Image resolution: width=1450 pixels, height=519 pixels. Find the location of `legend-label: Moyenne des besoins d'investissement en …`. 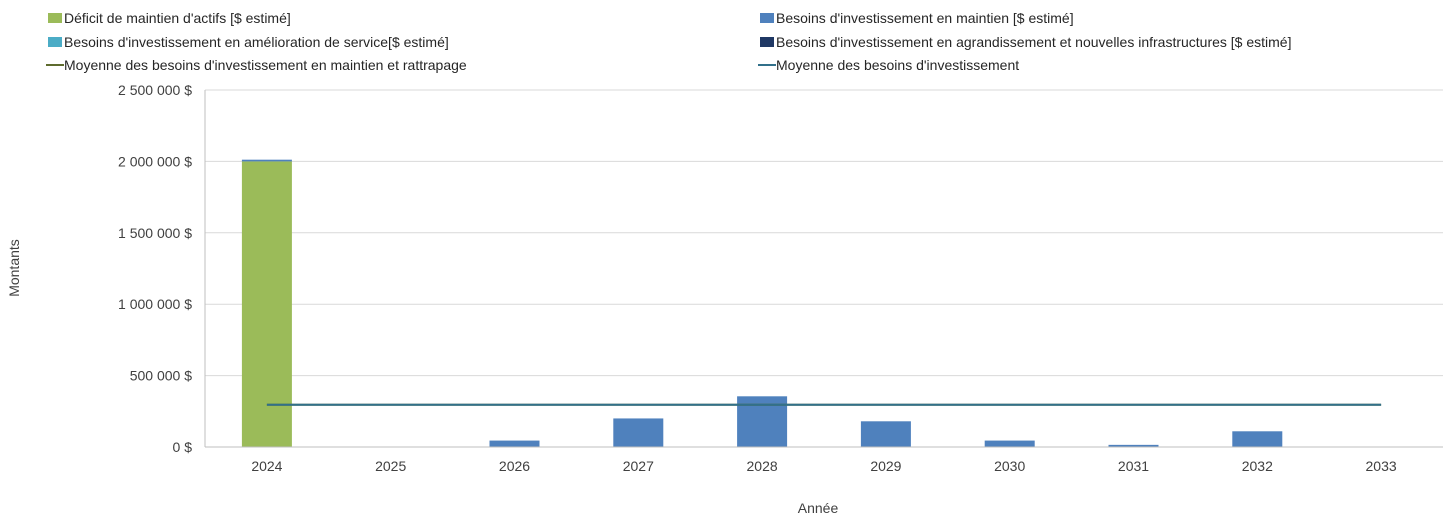

legend-label: Moyenne des besoins d'investissement en … is located at coordinates (265, 65).